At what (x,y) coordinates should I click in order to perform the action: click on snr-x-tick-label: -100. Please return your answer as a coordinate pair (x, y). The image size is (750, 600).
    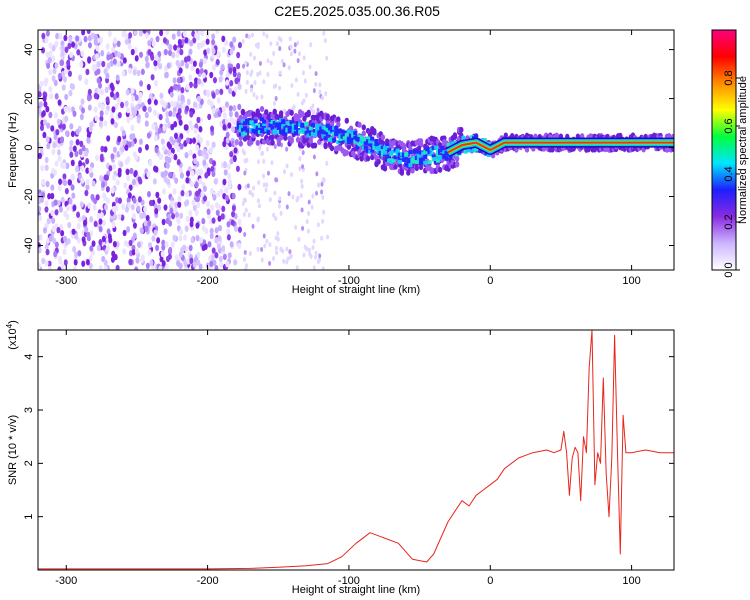
    Looking at the image, I should click on (349, 581).